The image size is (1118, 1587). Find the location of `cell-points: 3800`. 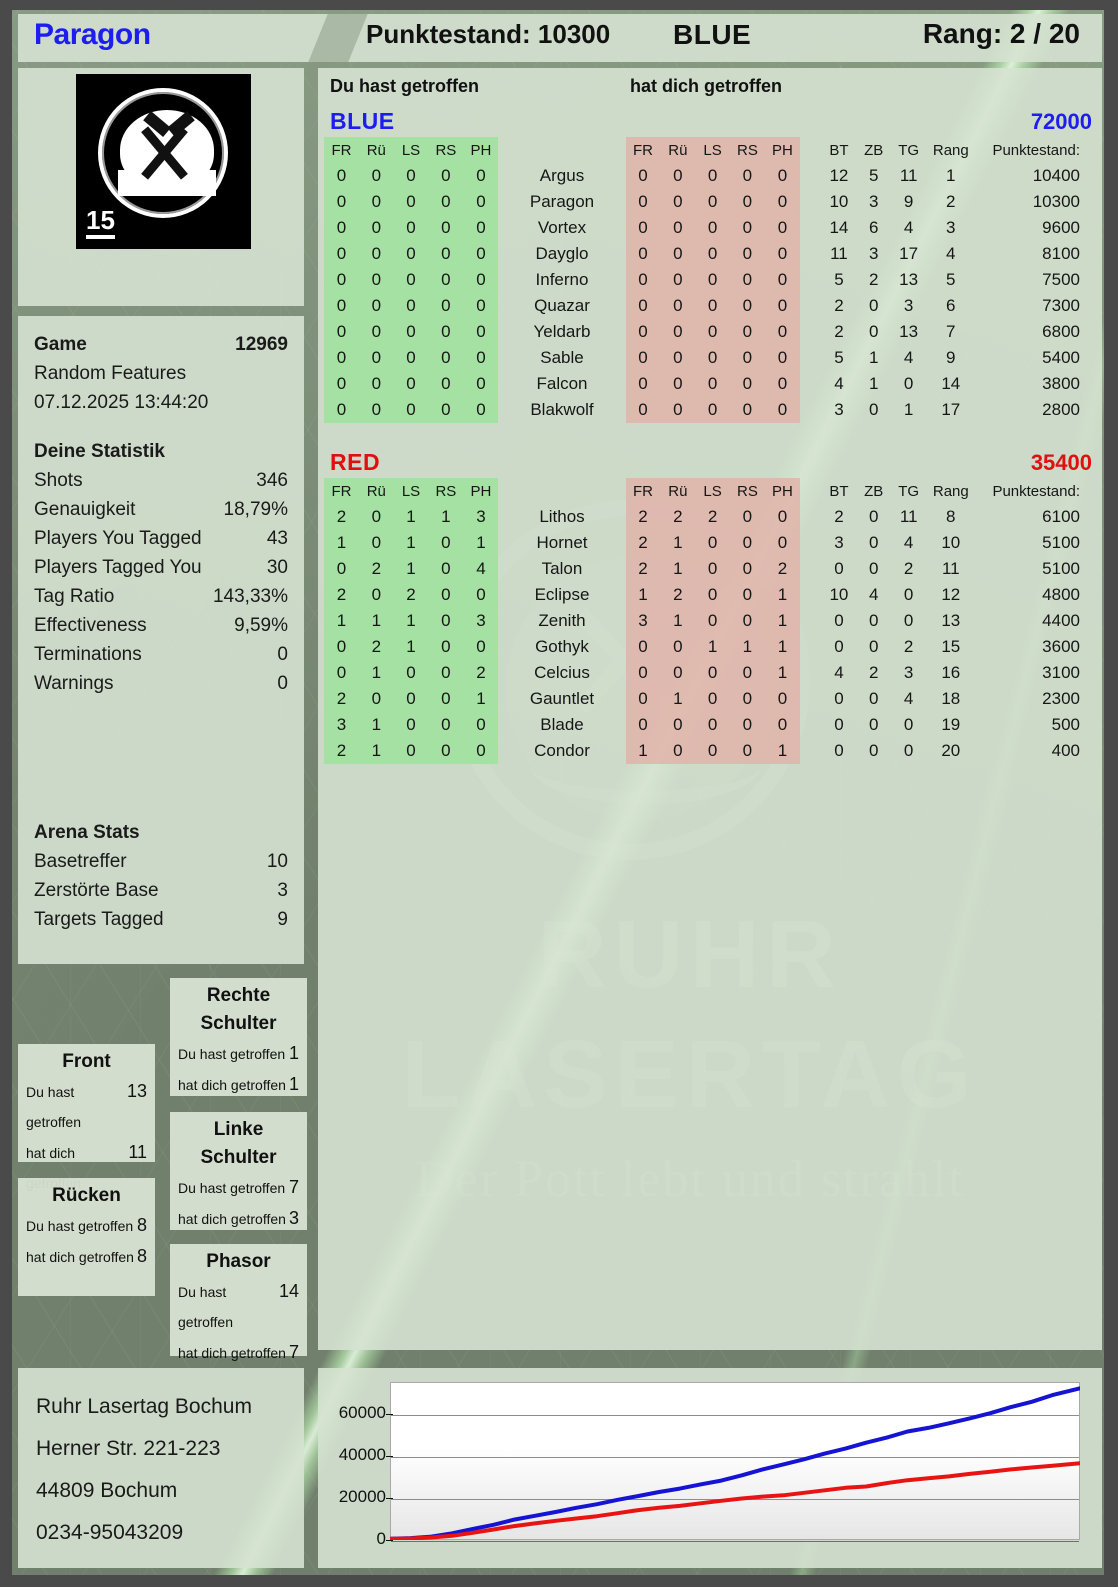

cell-points: 3800 is located at coordinates (1061, 383).